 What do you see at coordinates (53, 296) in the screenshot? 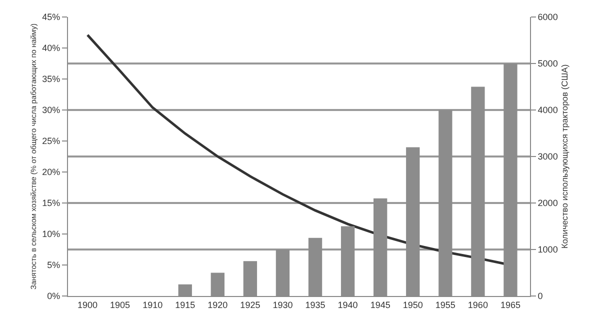
I see `y-tick-label: 0%` at bounding box center [53, 296].